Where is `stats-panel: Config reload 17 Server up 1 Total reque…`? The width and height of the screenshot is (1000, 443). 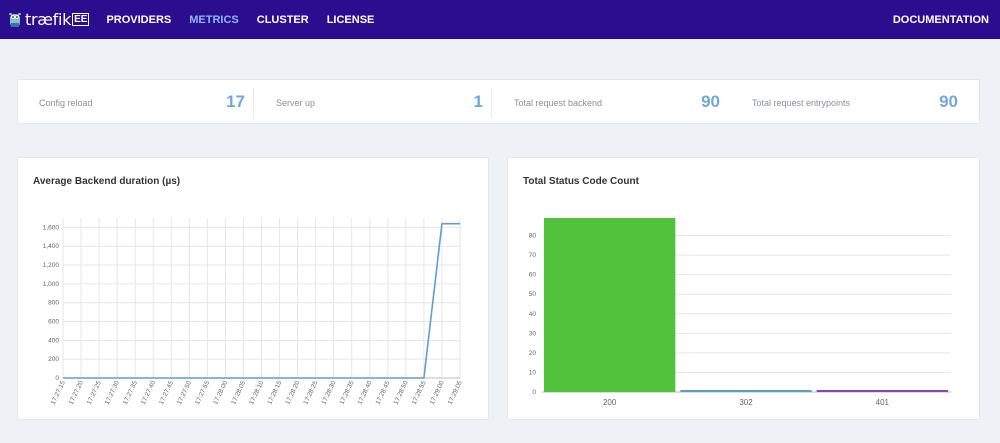 stats-panel: Config reload 17 Server up 1 Total reque… is located at coordinates (498, 101).